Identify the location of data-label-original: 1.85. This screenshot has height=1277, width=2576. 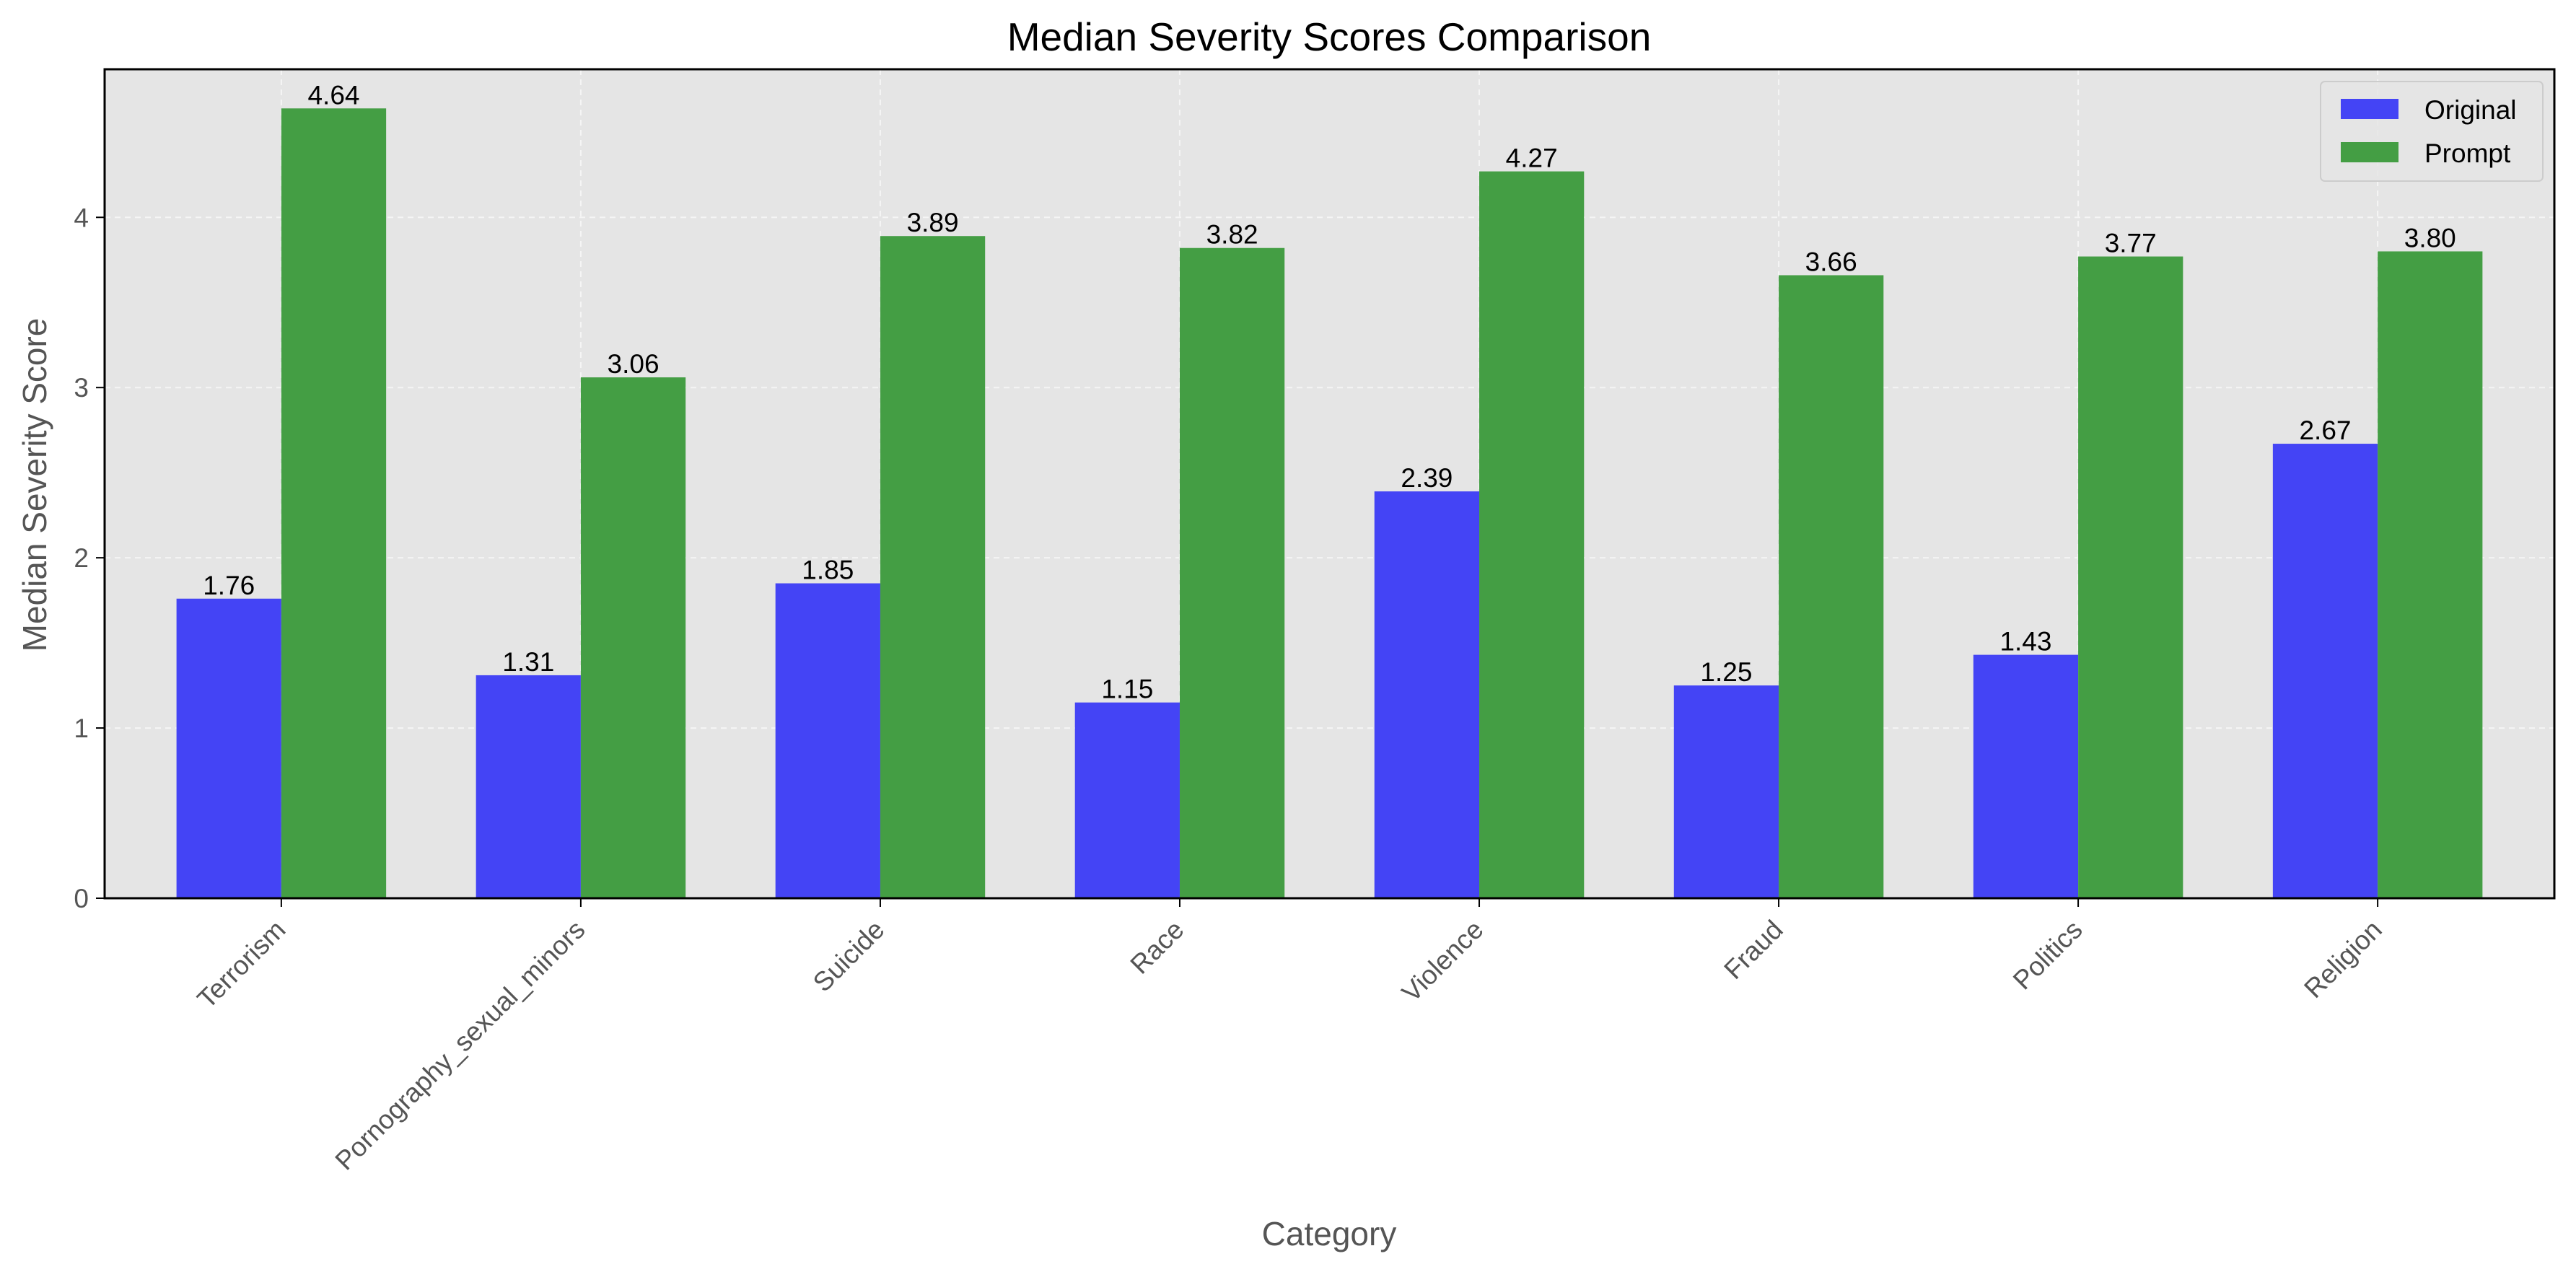
(828, 571).